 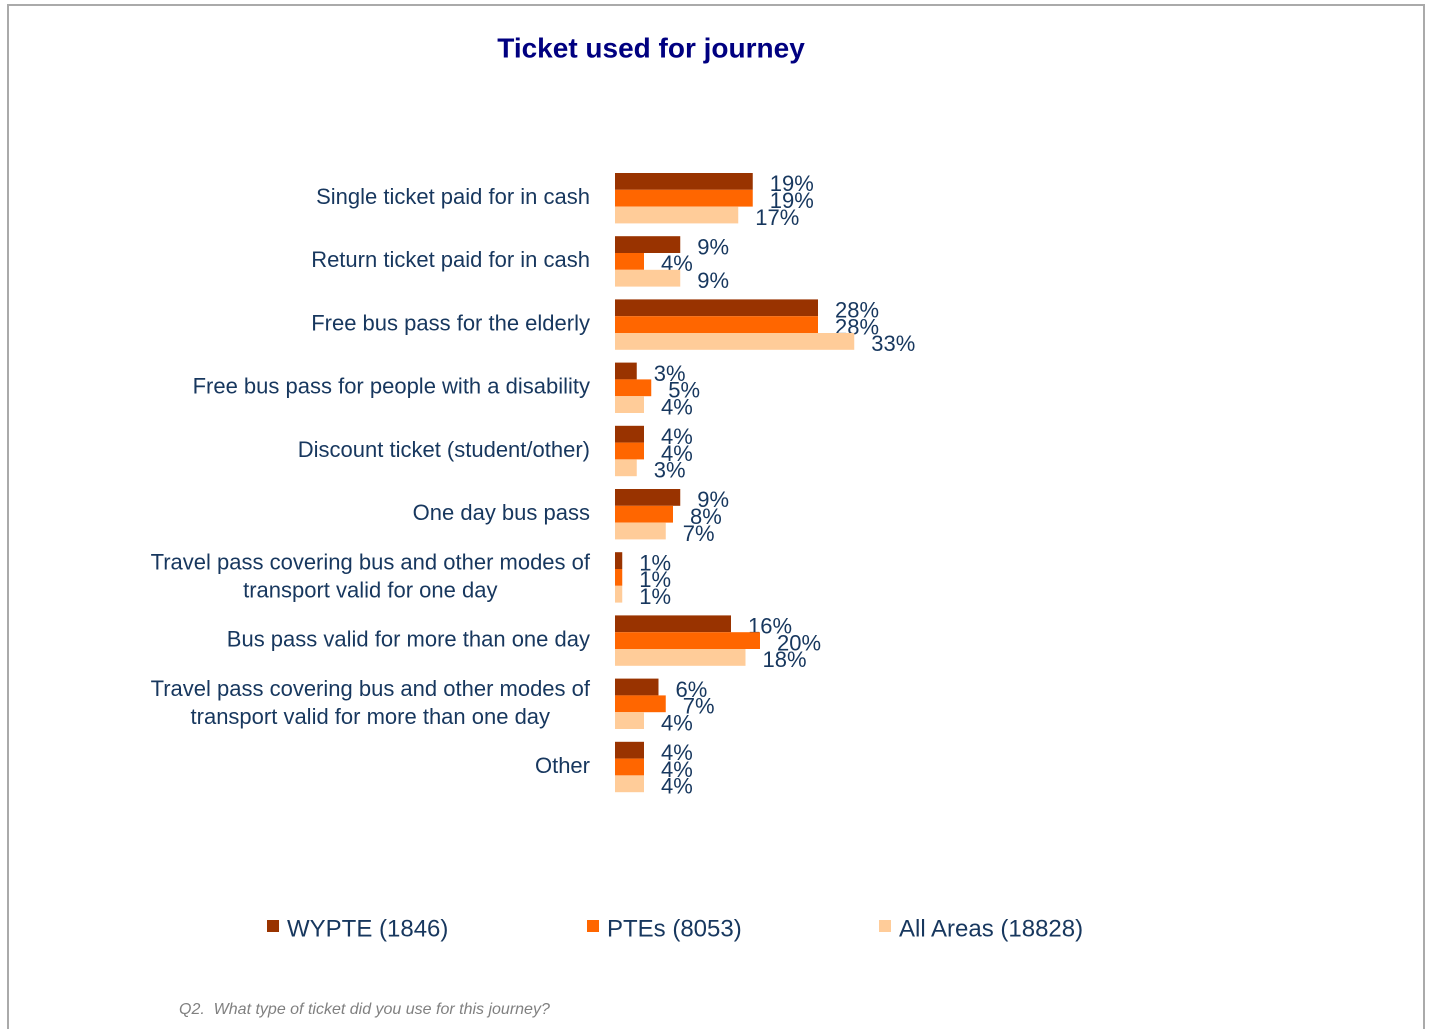 I want to click on value-label: 28%, so click(x=857, y=310).